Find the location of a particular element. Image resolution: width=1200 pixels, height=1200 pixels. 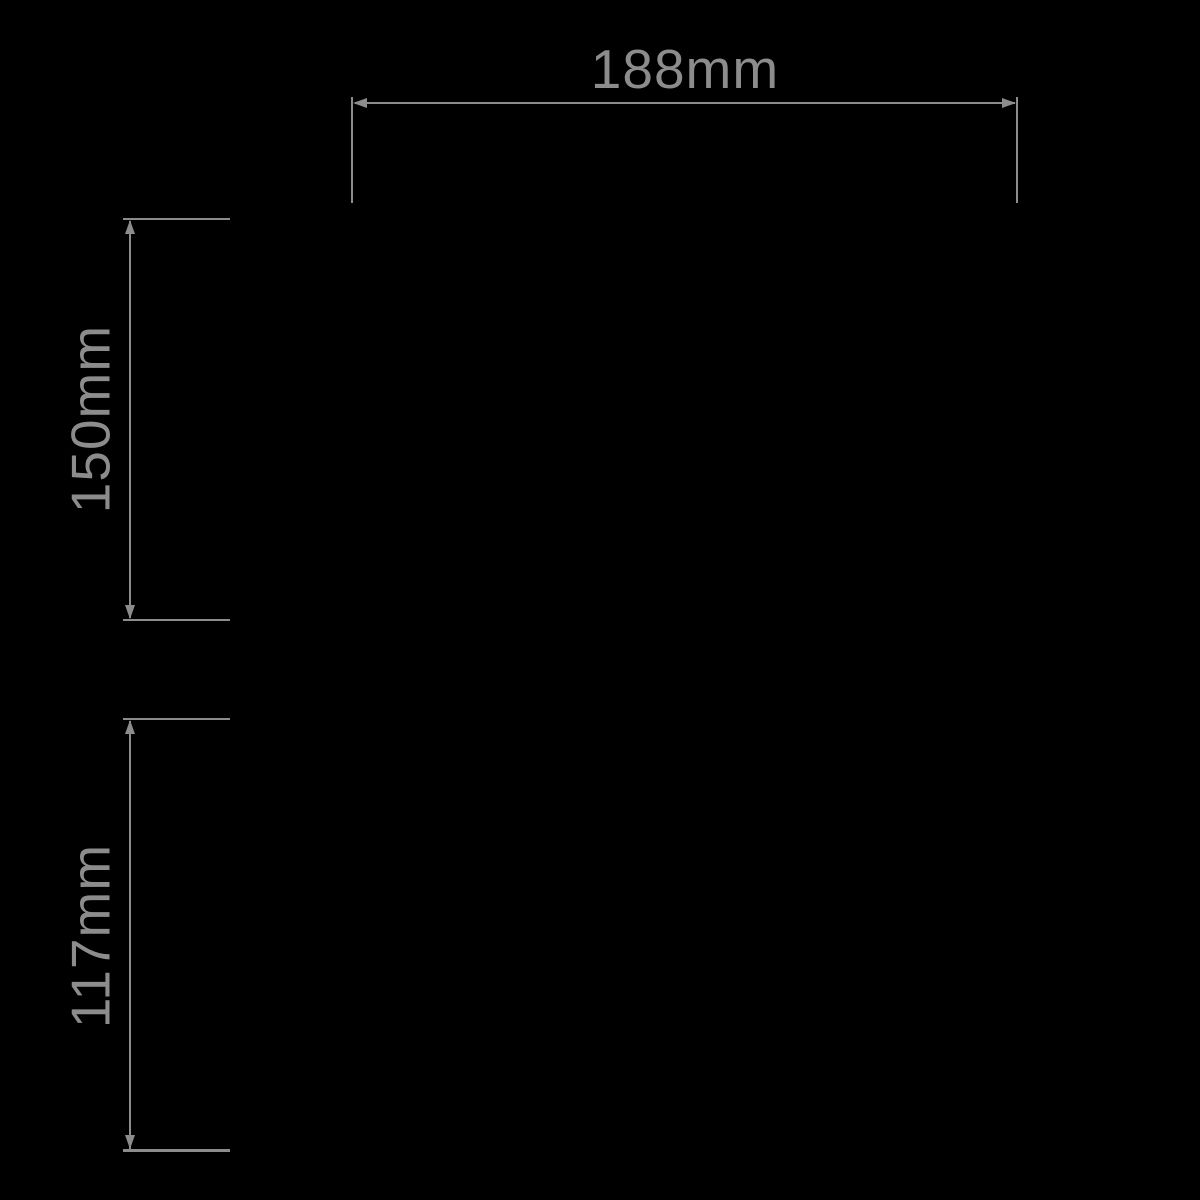

height-upper-tick-bottom is located at coordinates (176, 620).